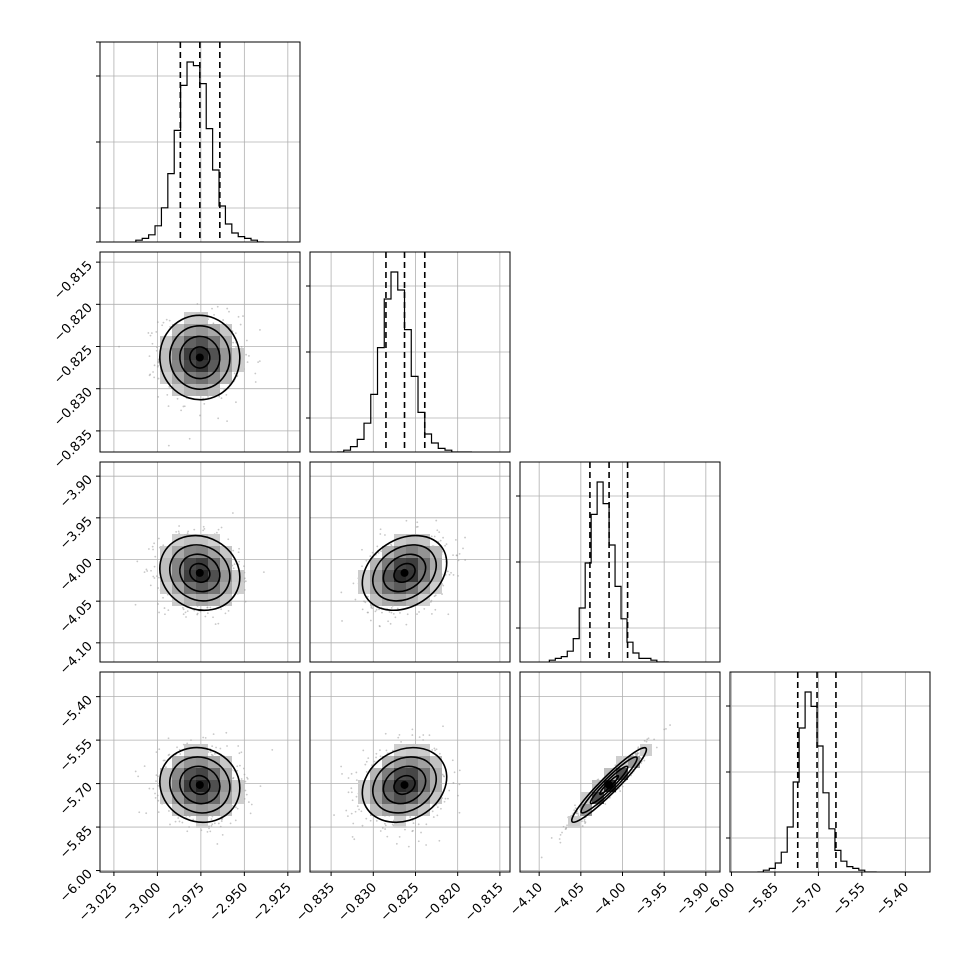  I want to click on density-peak, so click(404, 572).